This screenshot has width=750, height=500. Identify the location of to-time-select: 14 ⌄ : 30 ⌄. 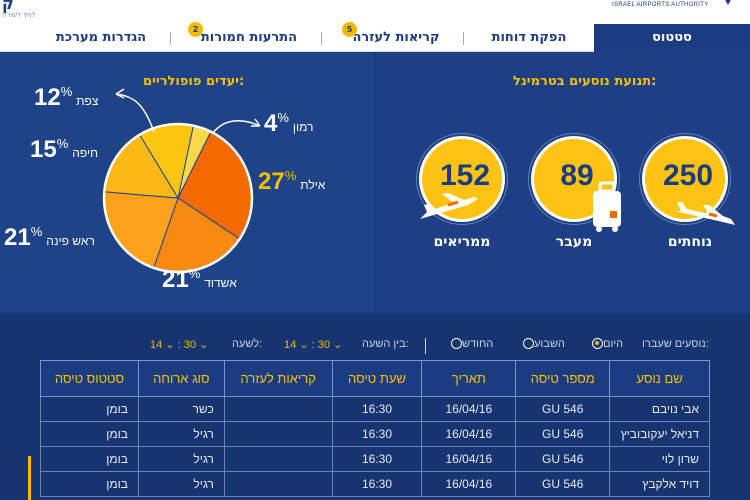
(179, 344).